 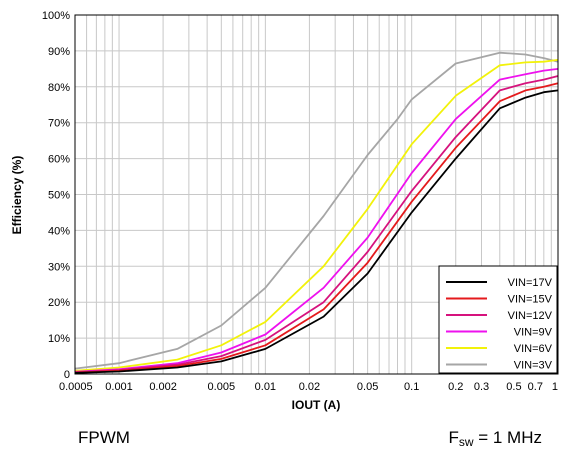 I want to click on legend-box, so click(x=498, y=319).